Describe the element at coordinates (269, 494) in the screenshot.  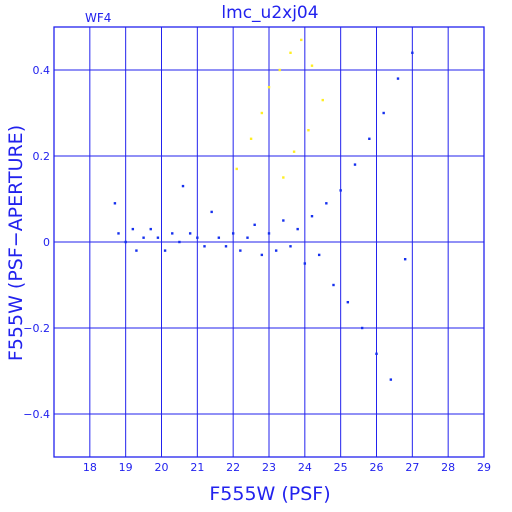
I see `x-axis-label: F555W (PSF)` at that location.